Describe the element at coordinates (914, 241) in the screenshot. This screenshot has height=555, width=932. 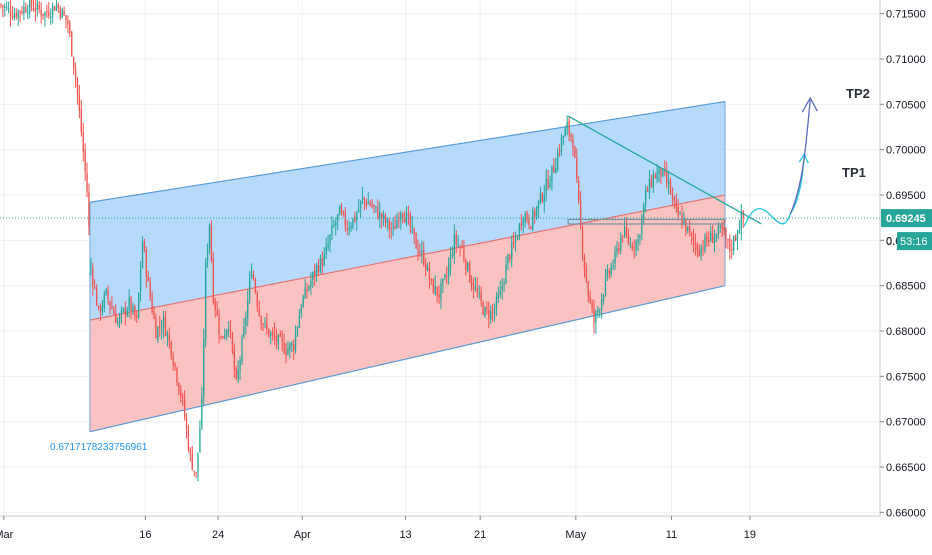
I see `countdown-badge` at that location.